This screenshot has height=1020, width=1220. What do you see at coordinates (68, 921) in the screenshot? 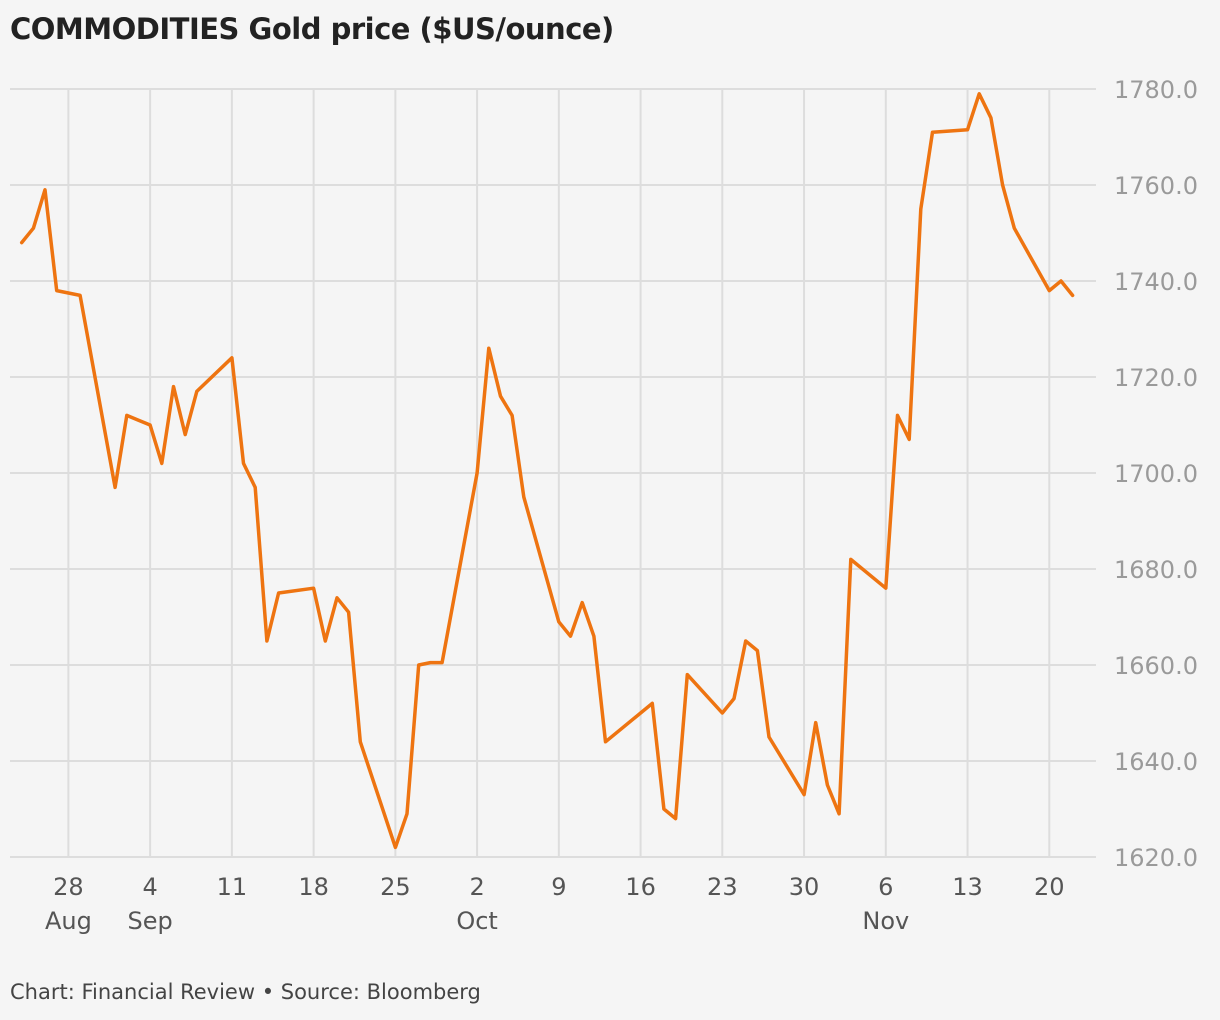
I see `x-tick-month-label: Aug` at bounding box center [68, 921].